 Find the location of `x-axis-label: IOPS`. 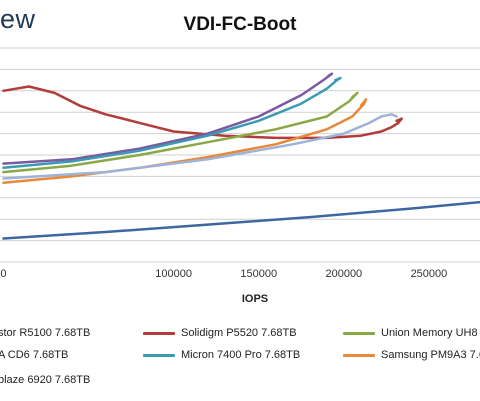

x-axis-label: IOPS is located at coordinates (255, 299).